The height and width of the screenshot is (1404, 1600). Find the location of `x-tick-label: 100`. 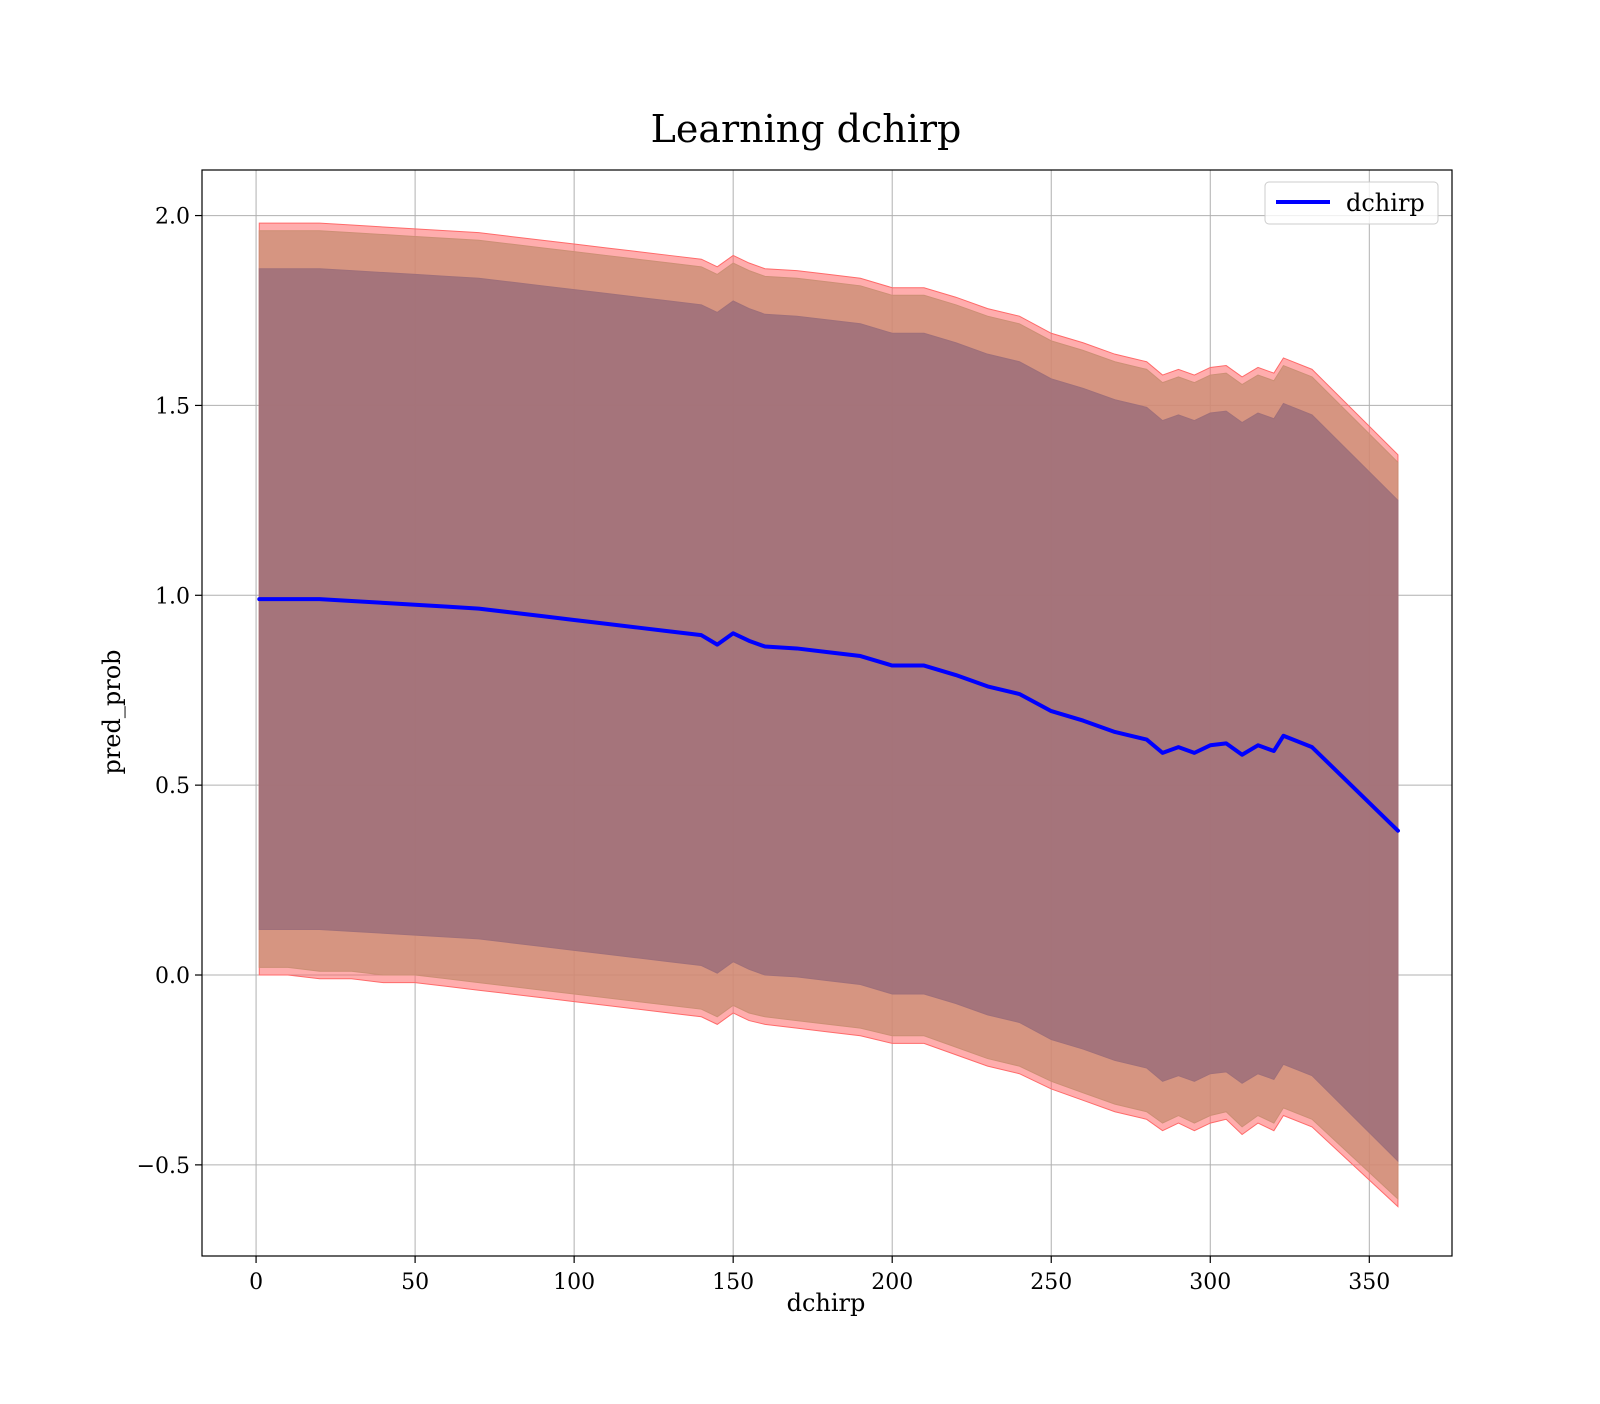

x-tick-label: 100 is located at coordinates (574, 1282).